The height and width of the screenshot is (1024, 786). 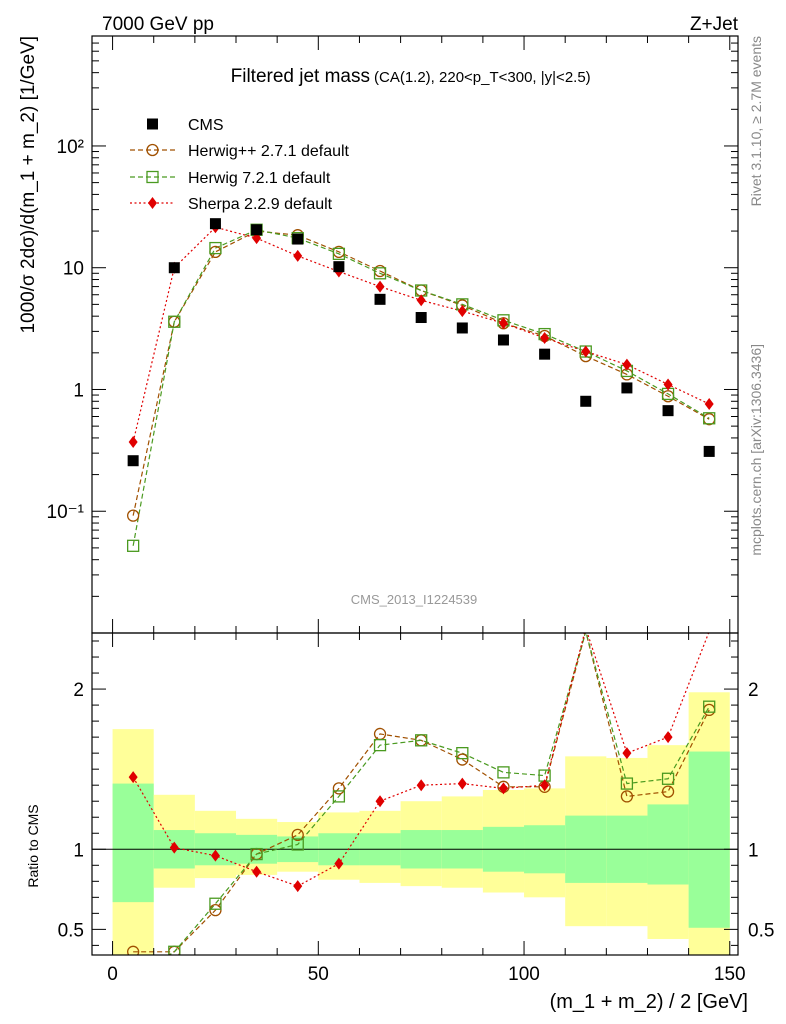 What do you see at coordinates (259, 178) in the screenshot?
I see `legend-label-herwig-7-2-1-default: Herwig 7.2.1 default` at bounding box center [259, 178].